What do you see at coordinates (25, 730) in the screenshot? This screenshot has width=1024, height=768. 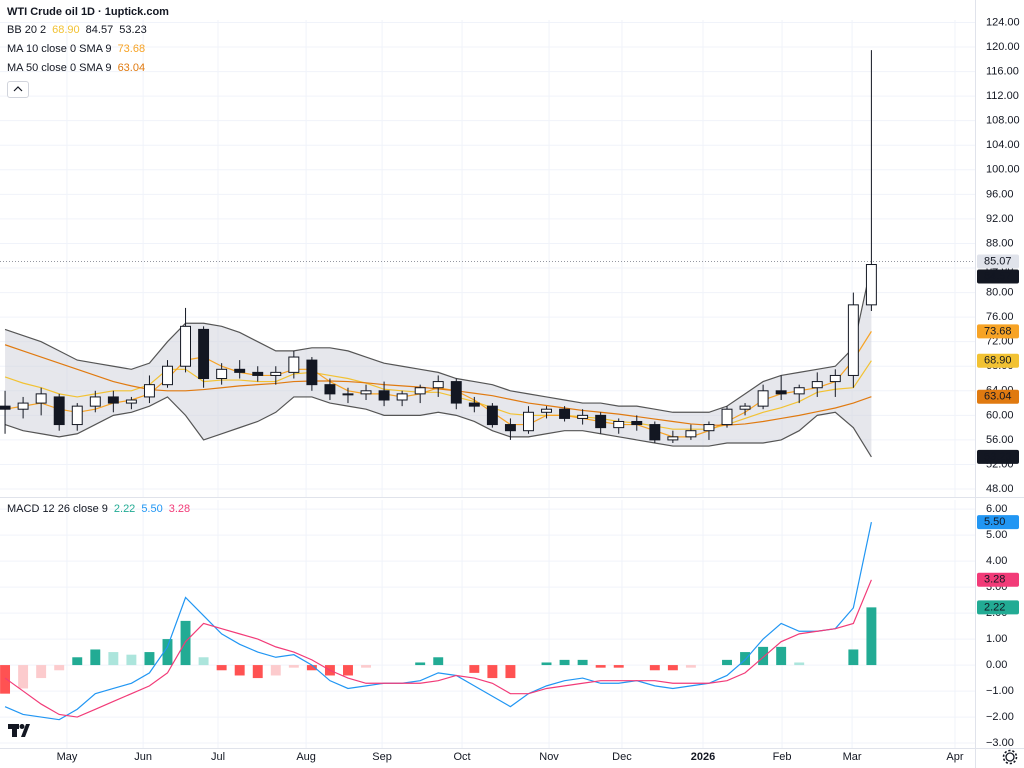 I see `logo-part` at bounding box center [25, 730].